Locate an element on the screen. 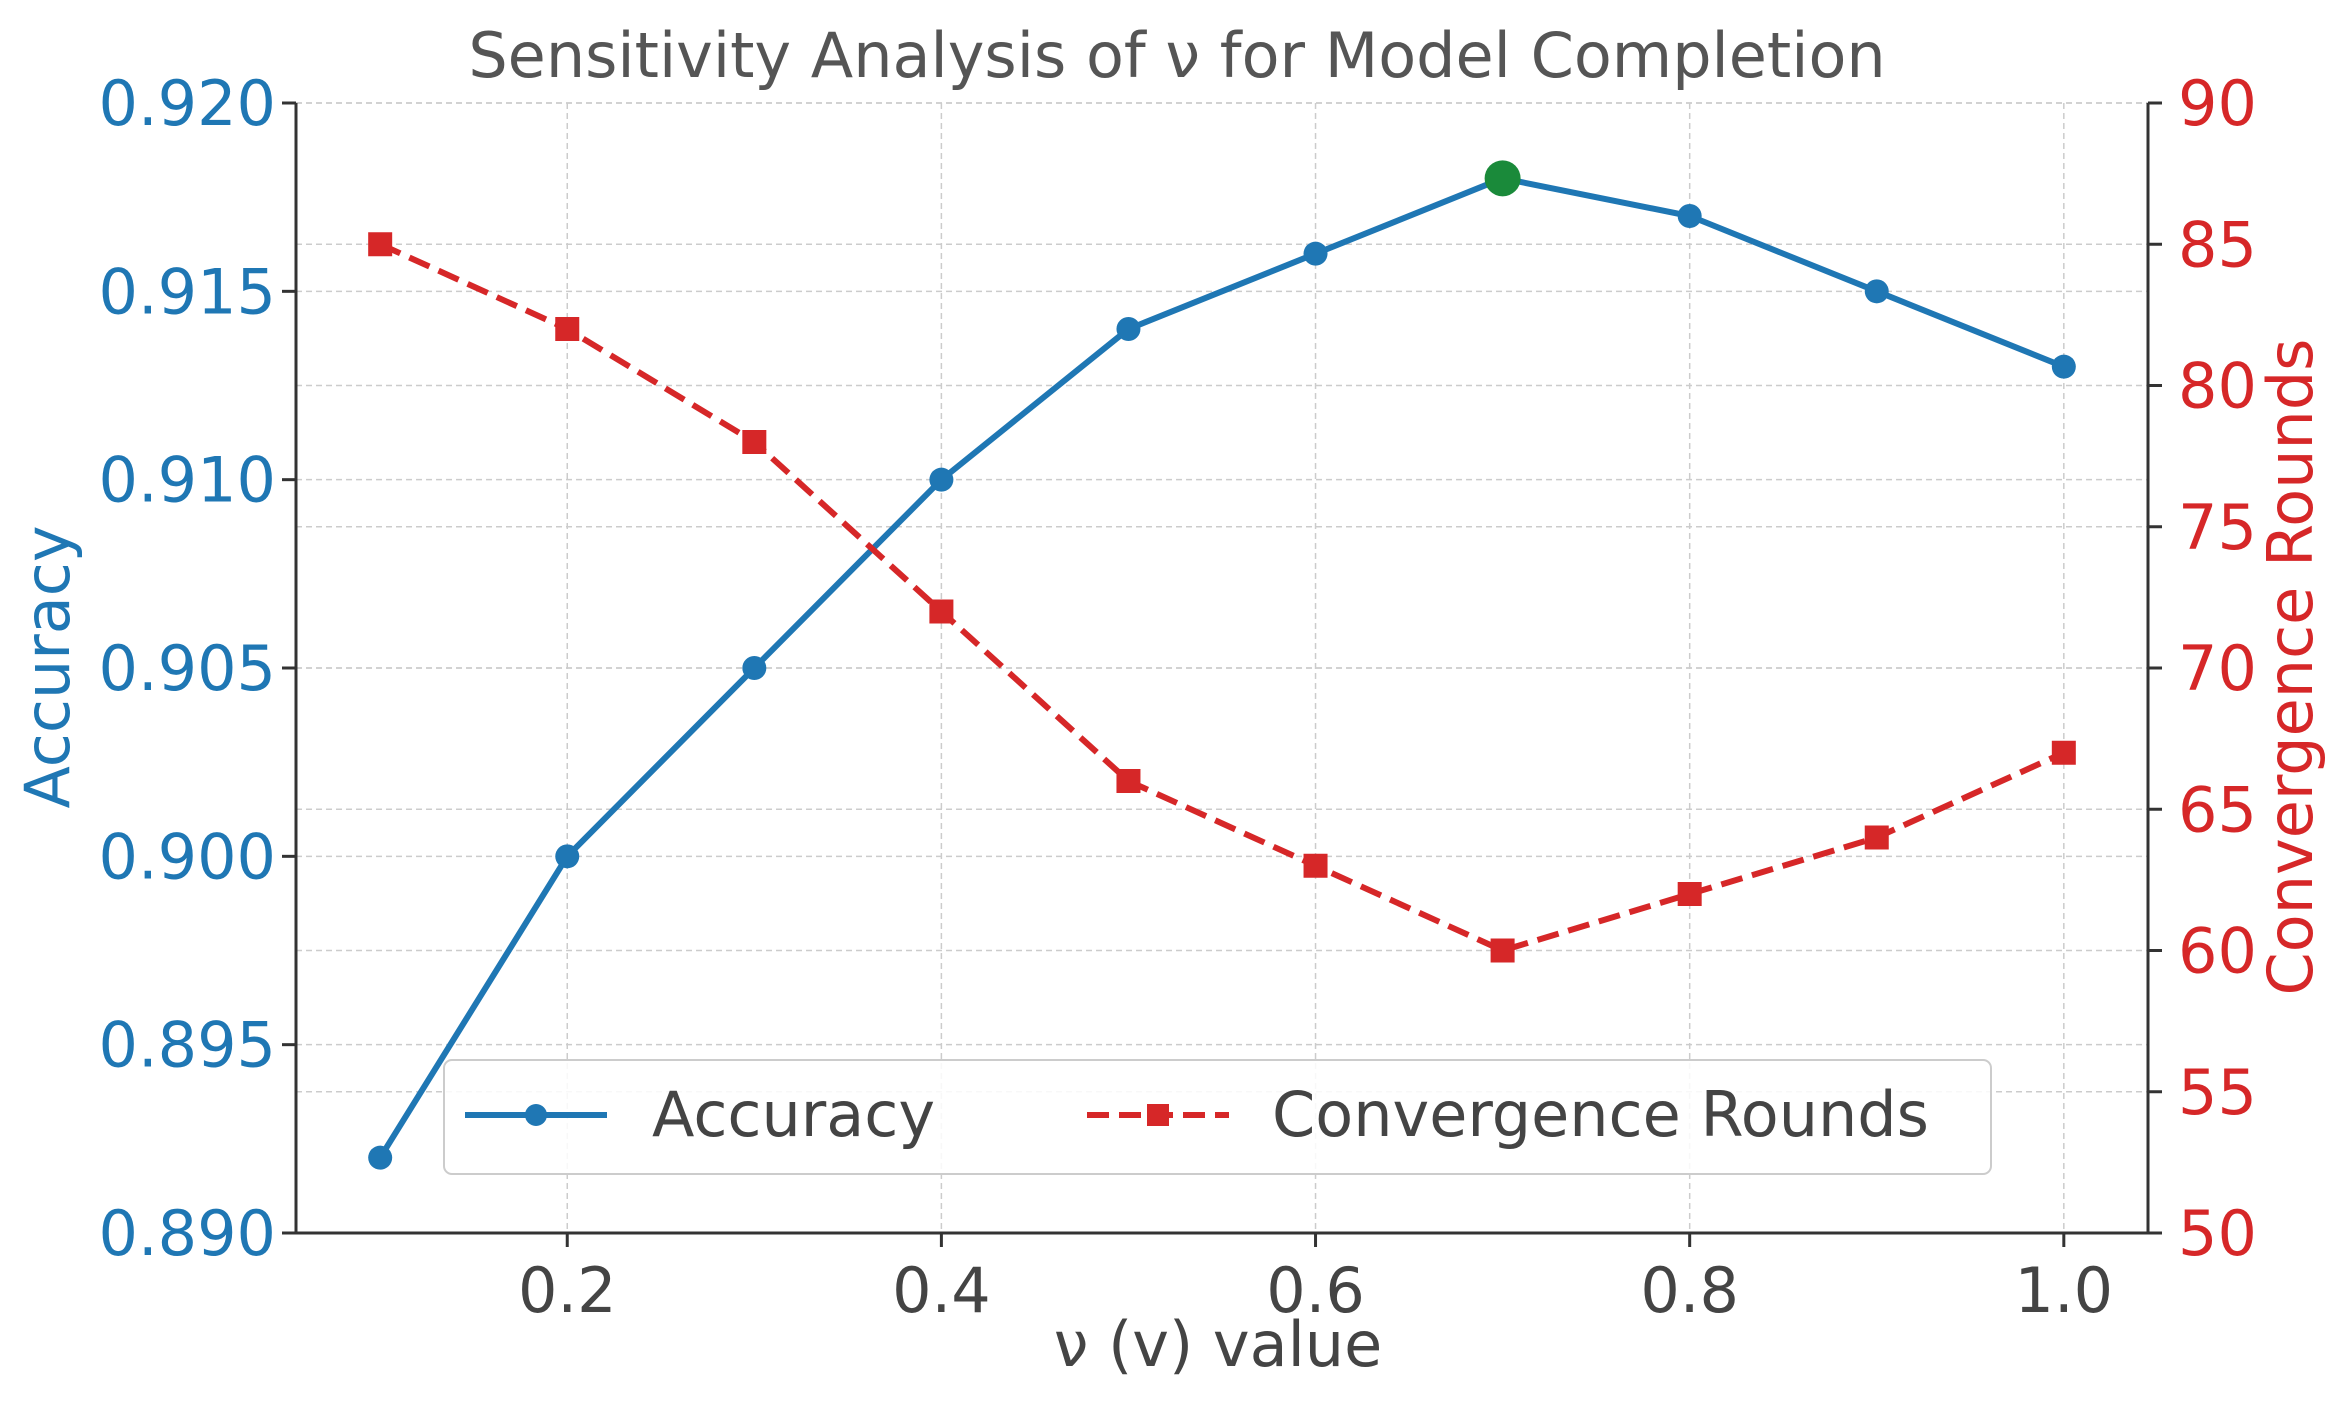 The height and width of the screenshot is (1406, 2331). y-axis-label-left: Accuracy is located at coordinates (47, 666).